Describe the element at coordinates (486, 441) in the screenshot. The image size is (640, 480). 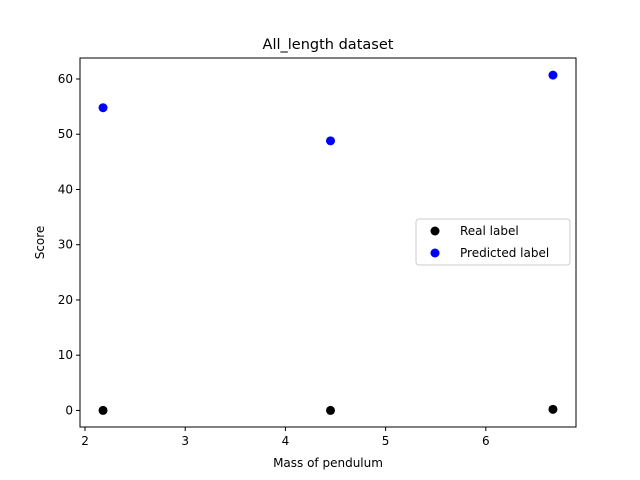
I see `x-tick-label: 6` at that location.